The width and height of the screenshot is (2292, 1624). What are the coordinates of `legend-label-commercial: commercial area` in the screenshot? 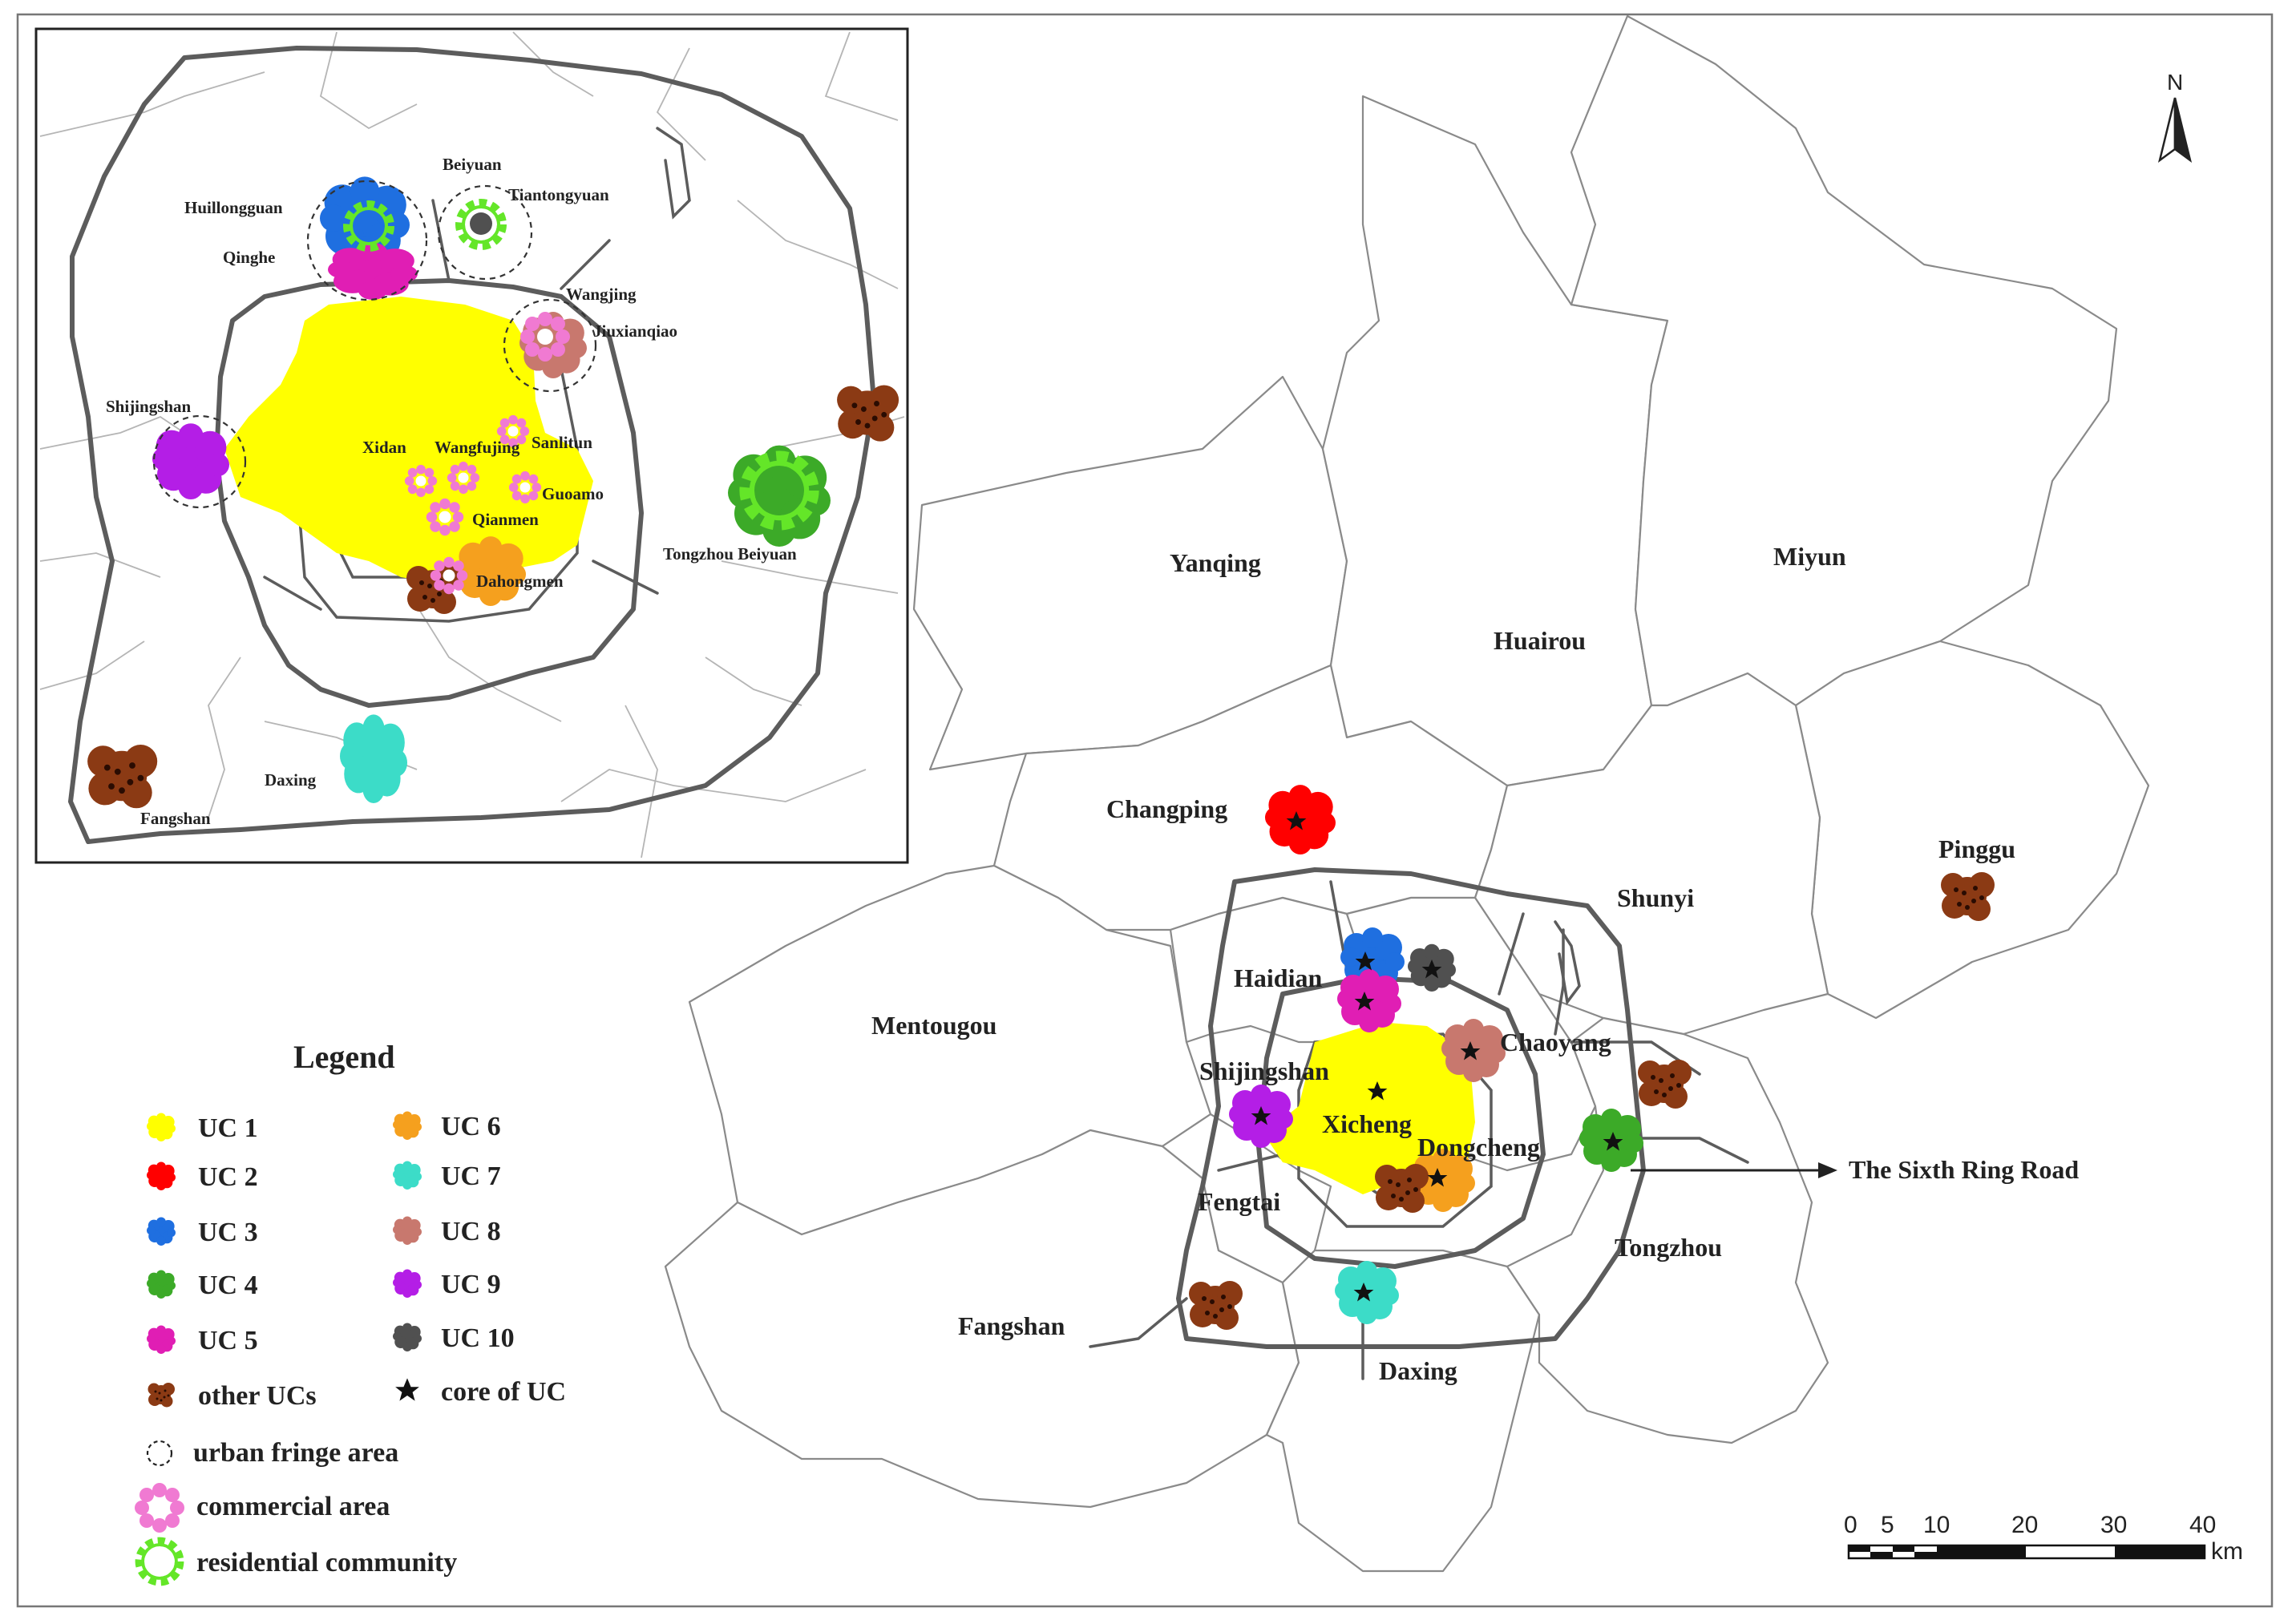 It's located at (293, 1506).